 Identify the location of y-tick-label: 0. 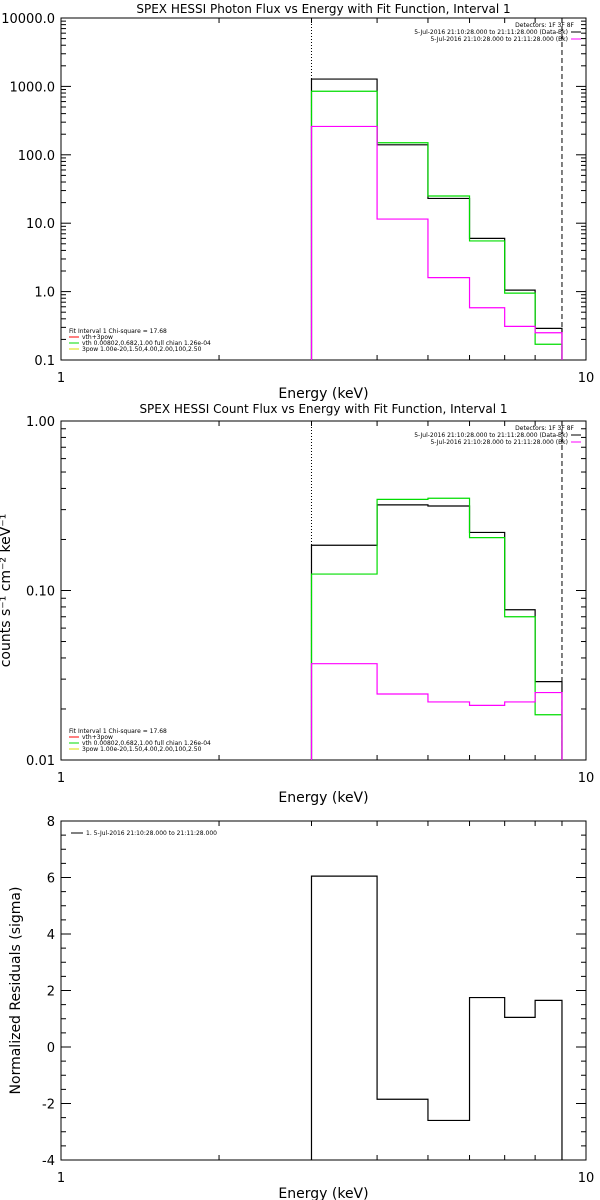
(51, 1048).